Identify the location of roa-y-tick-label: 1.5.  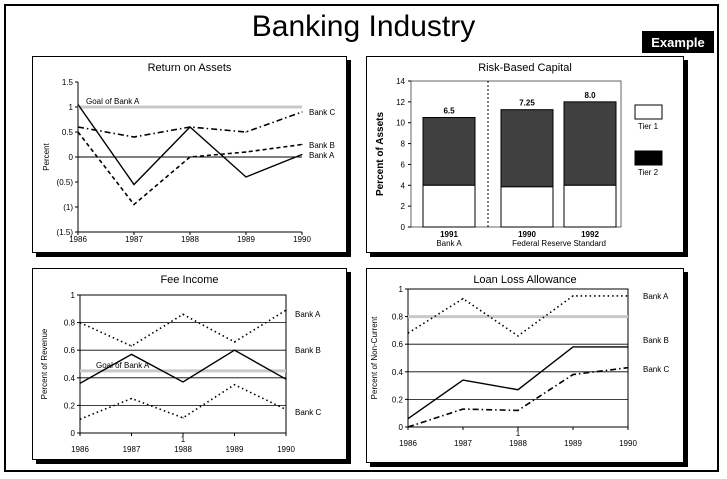
(68, 82).